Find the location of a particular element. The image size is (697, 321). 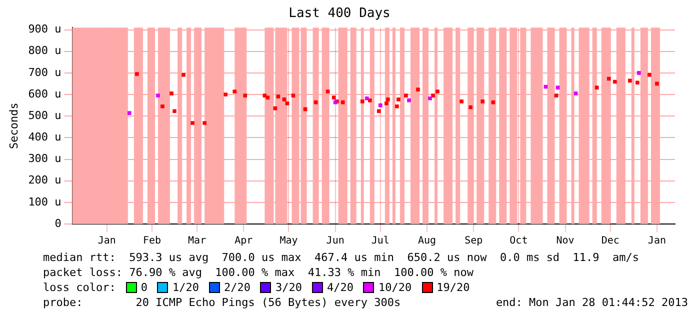

text: packet loss: 76.90 % avg 100.00 % max 41.33 % min 100.00 % now is located at coordinates (258, 272).